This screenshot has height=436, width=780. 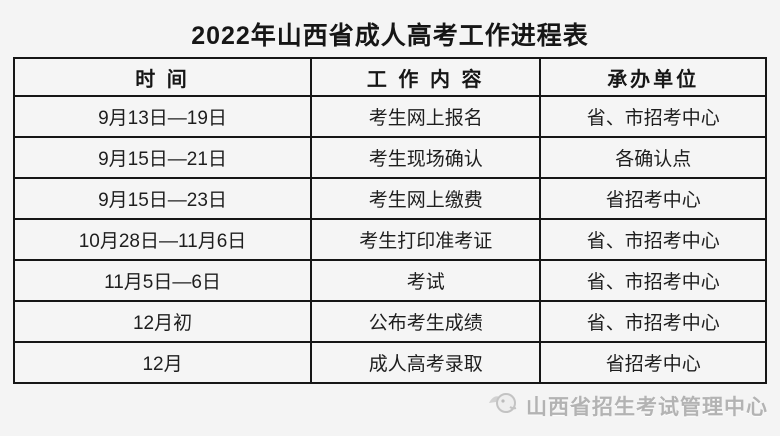 I want to click on table-header-row: 时 间 工 作 内 容 承办单位, so click(x=389, y=77).